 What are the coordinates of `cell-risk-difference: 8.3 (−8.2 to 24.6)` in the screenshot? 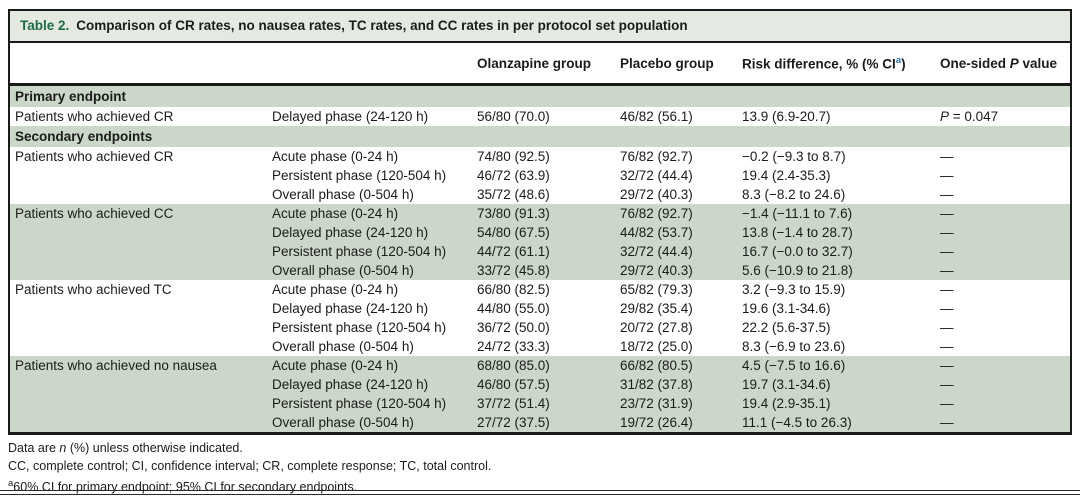 It's located at (794, 194).